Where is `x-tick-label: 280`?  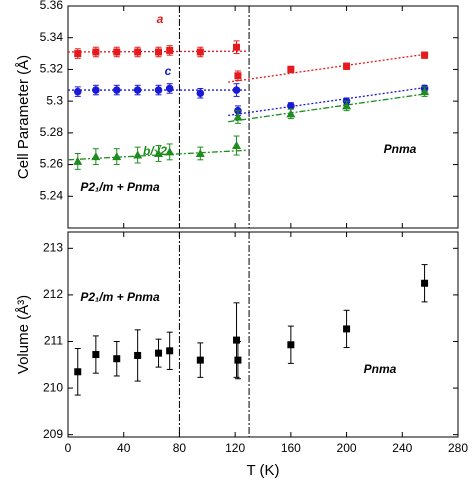 x-tick-label: 280 is located at coordinates (458, 448).